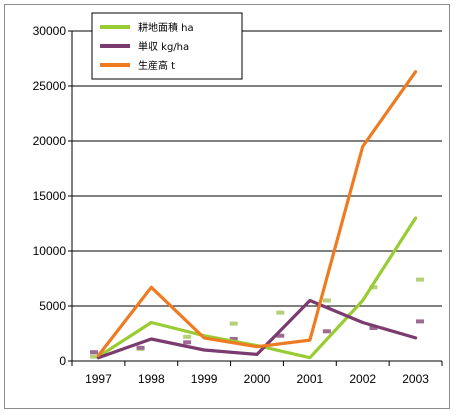 The width and height of the screenshot is (456, 415). Describe the element at coordinates (415, 379) in the screenshot. I see `x-tick-label: 2003` at that location.